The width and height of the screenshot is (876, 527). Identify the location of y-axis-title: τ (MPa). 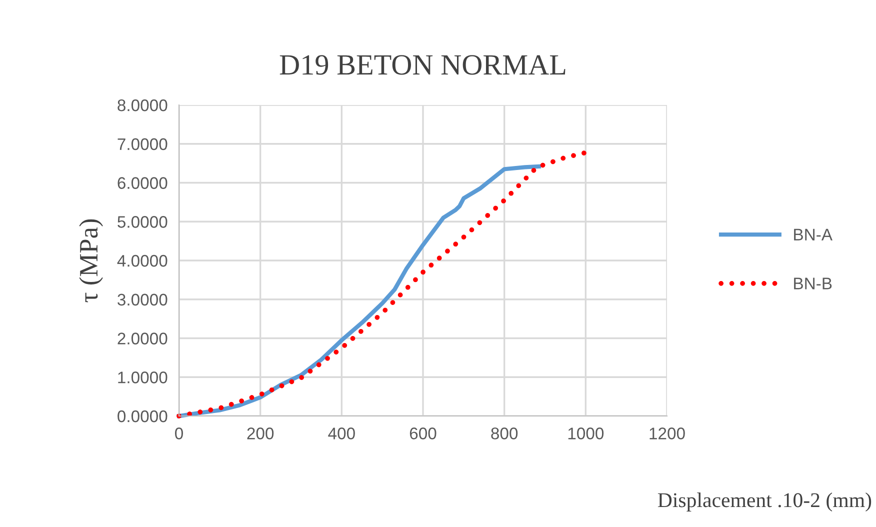
(91, 260).